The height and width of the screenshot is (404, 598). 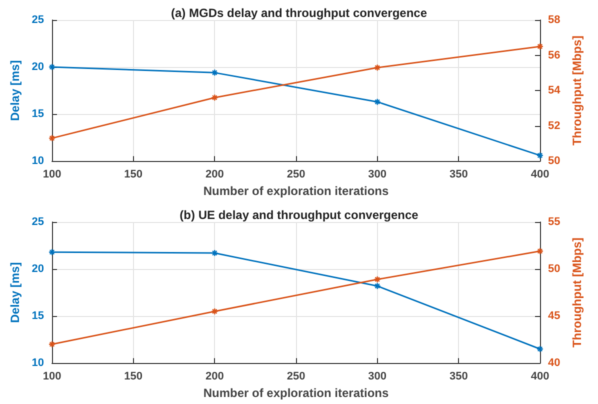 What do you see at coordinates (299, 215) in the screenshot?
I see `chart-title: (b) UE delay and throughput convergence` at bounding box center [299, 215].